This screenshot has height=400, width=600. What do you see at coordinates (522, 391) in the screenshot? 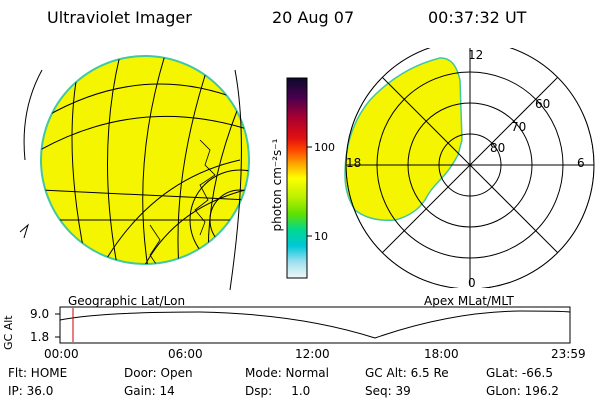
I see `status-glon: GLon: 196.2` at bounding box center [522, 391].